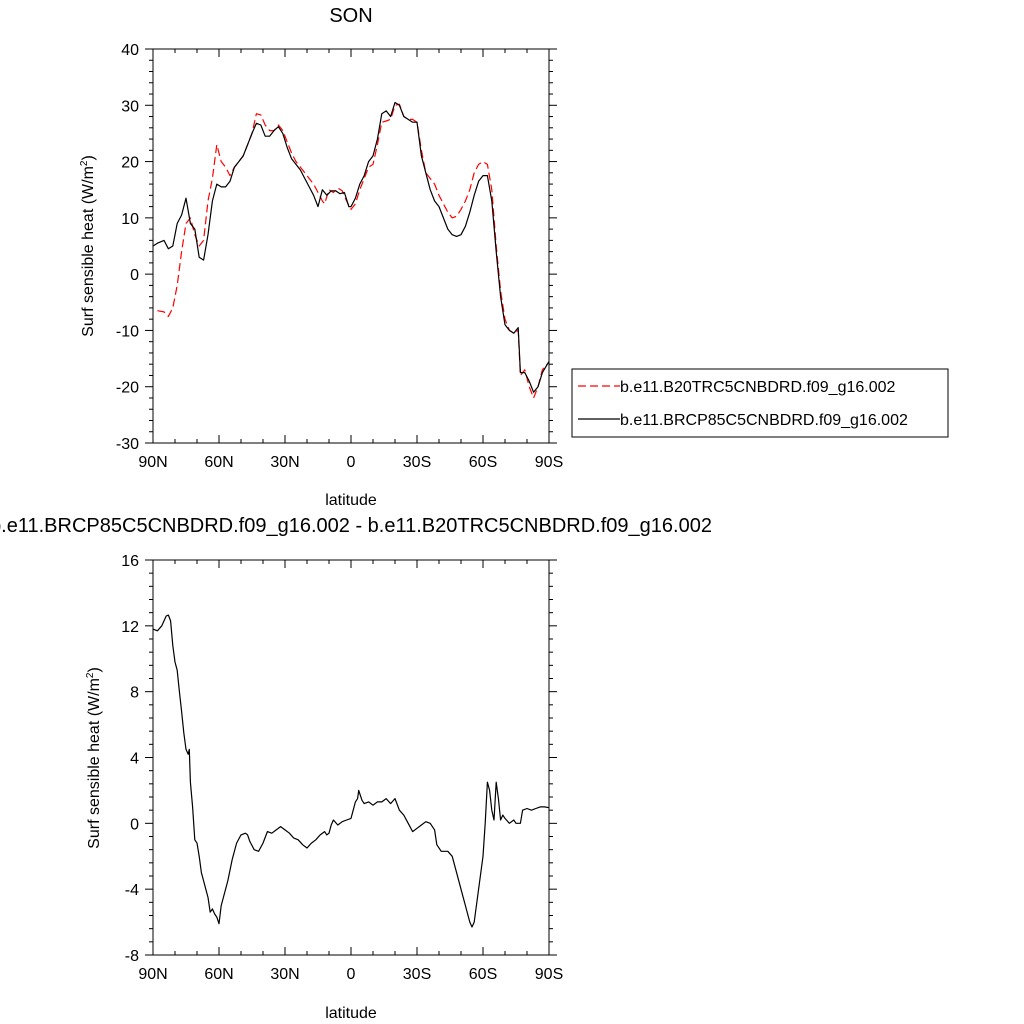 The height and width of the screenshot is (1024, 1024). What do you see at coordinates (350, 16) in the screenshot?
I see `chart-title: SON` at bounding box center [350, 16].